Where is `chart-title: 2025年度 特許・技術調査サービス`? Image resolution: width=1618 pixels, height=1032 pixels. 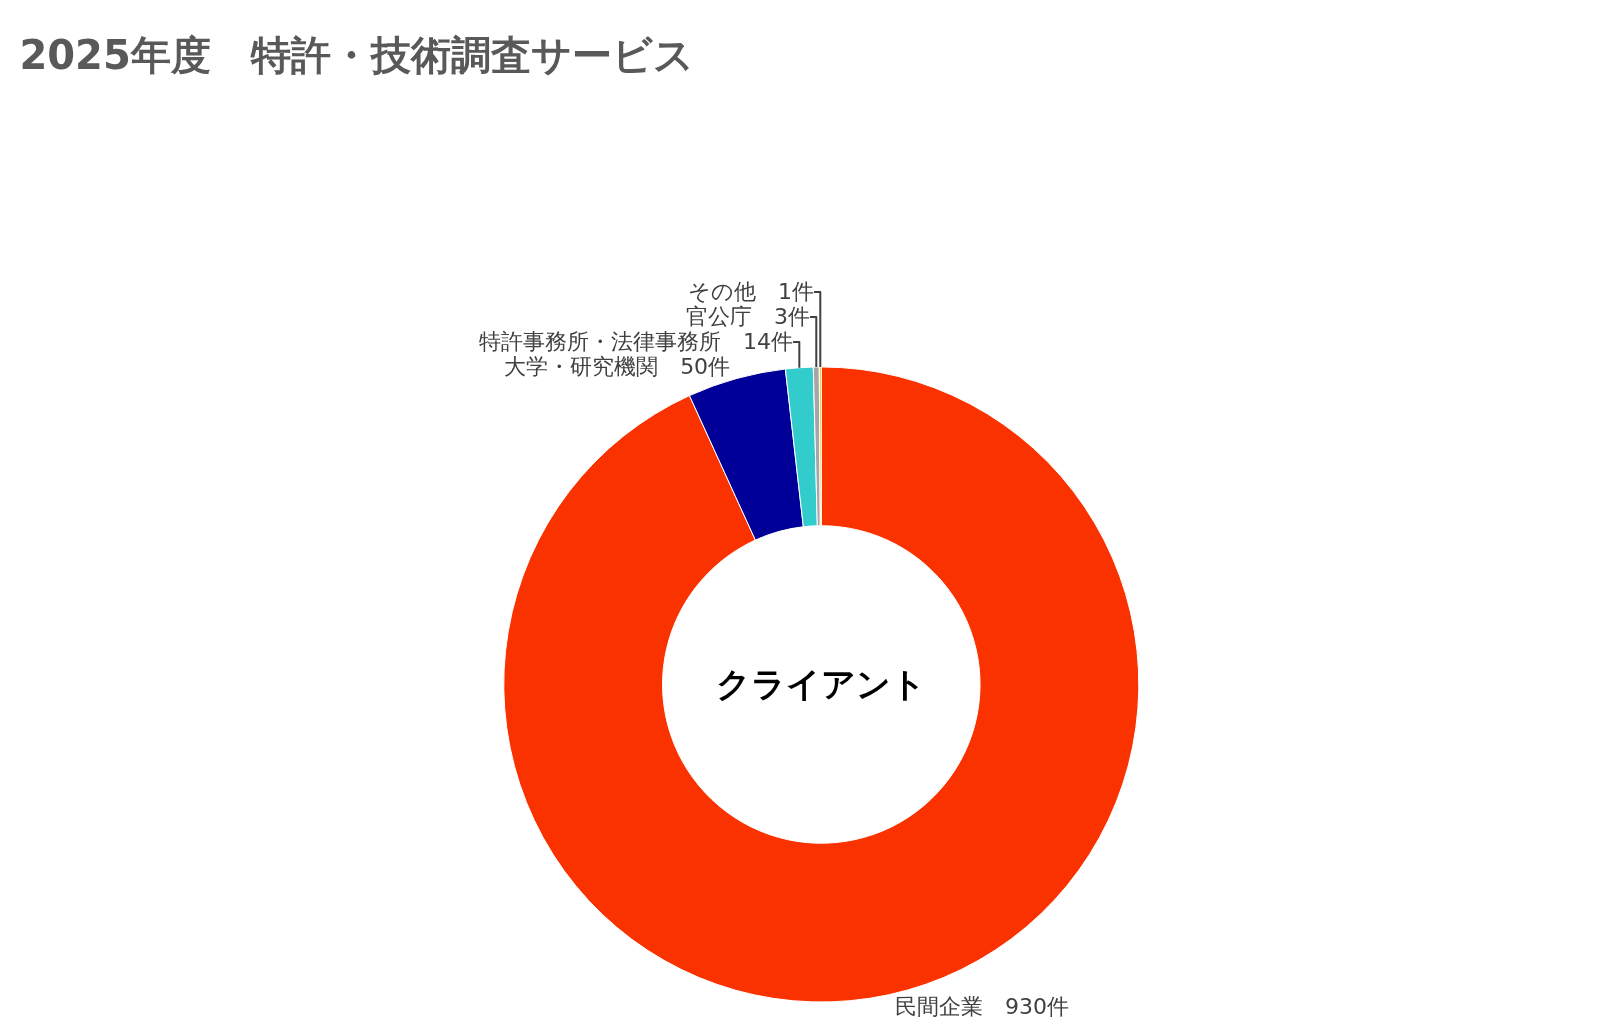
chart-title: 2025年度 特許・技術調査サービス is located at coordinates (356, 55).